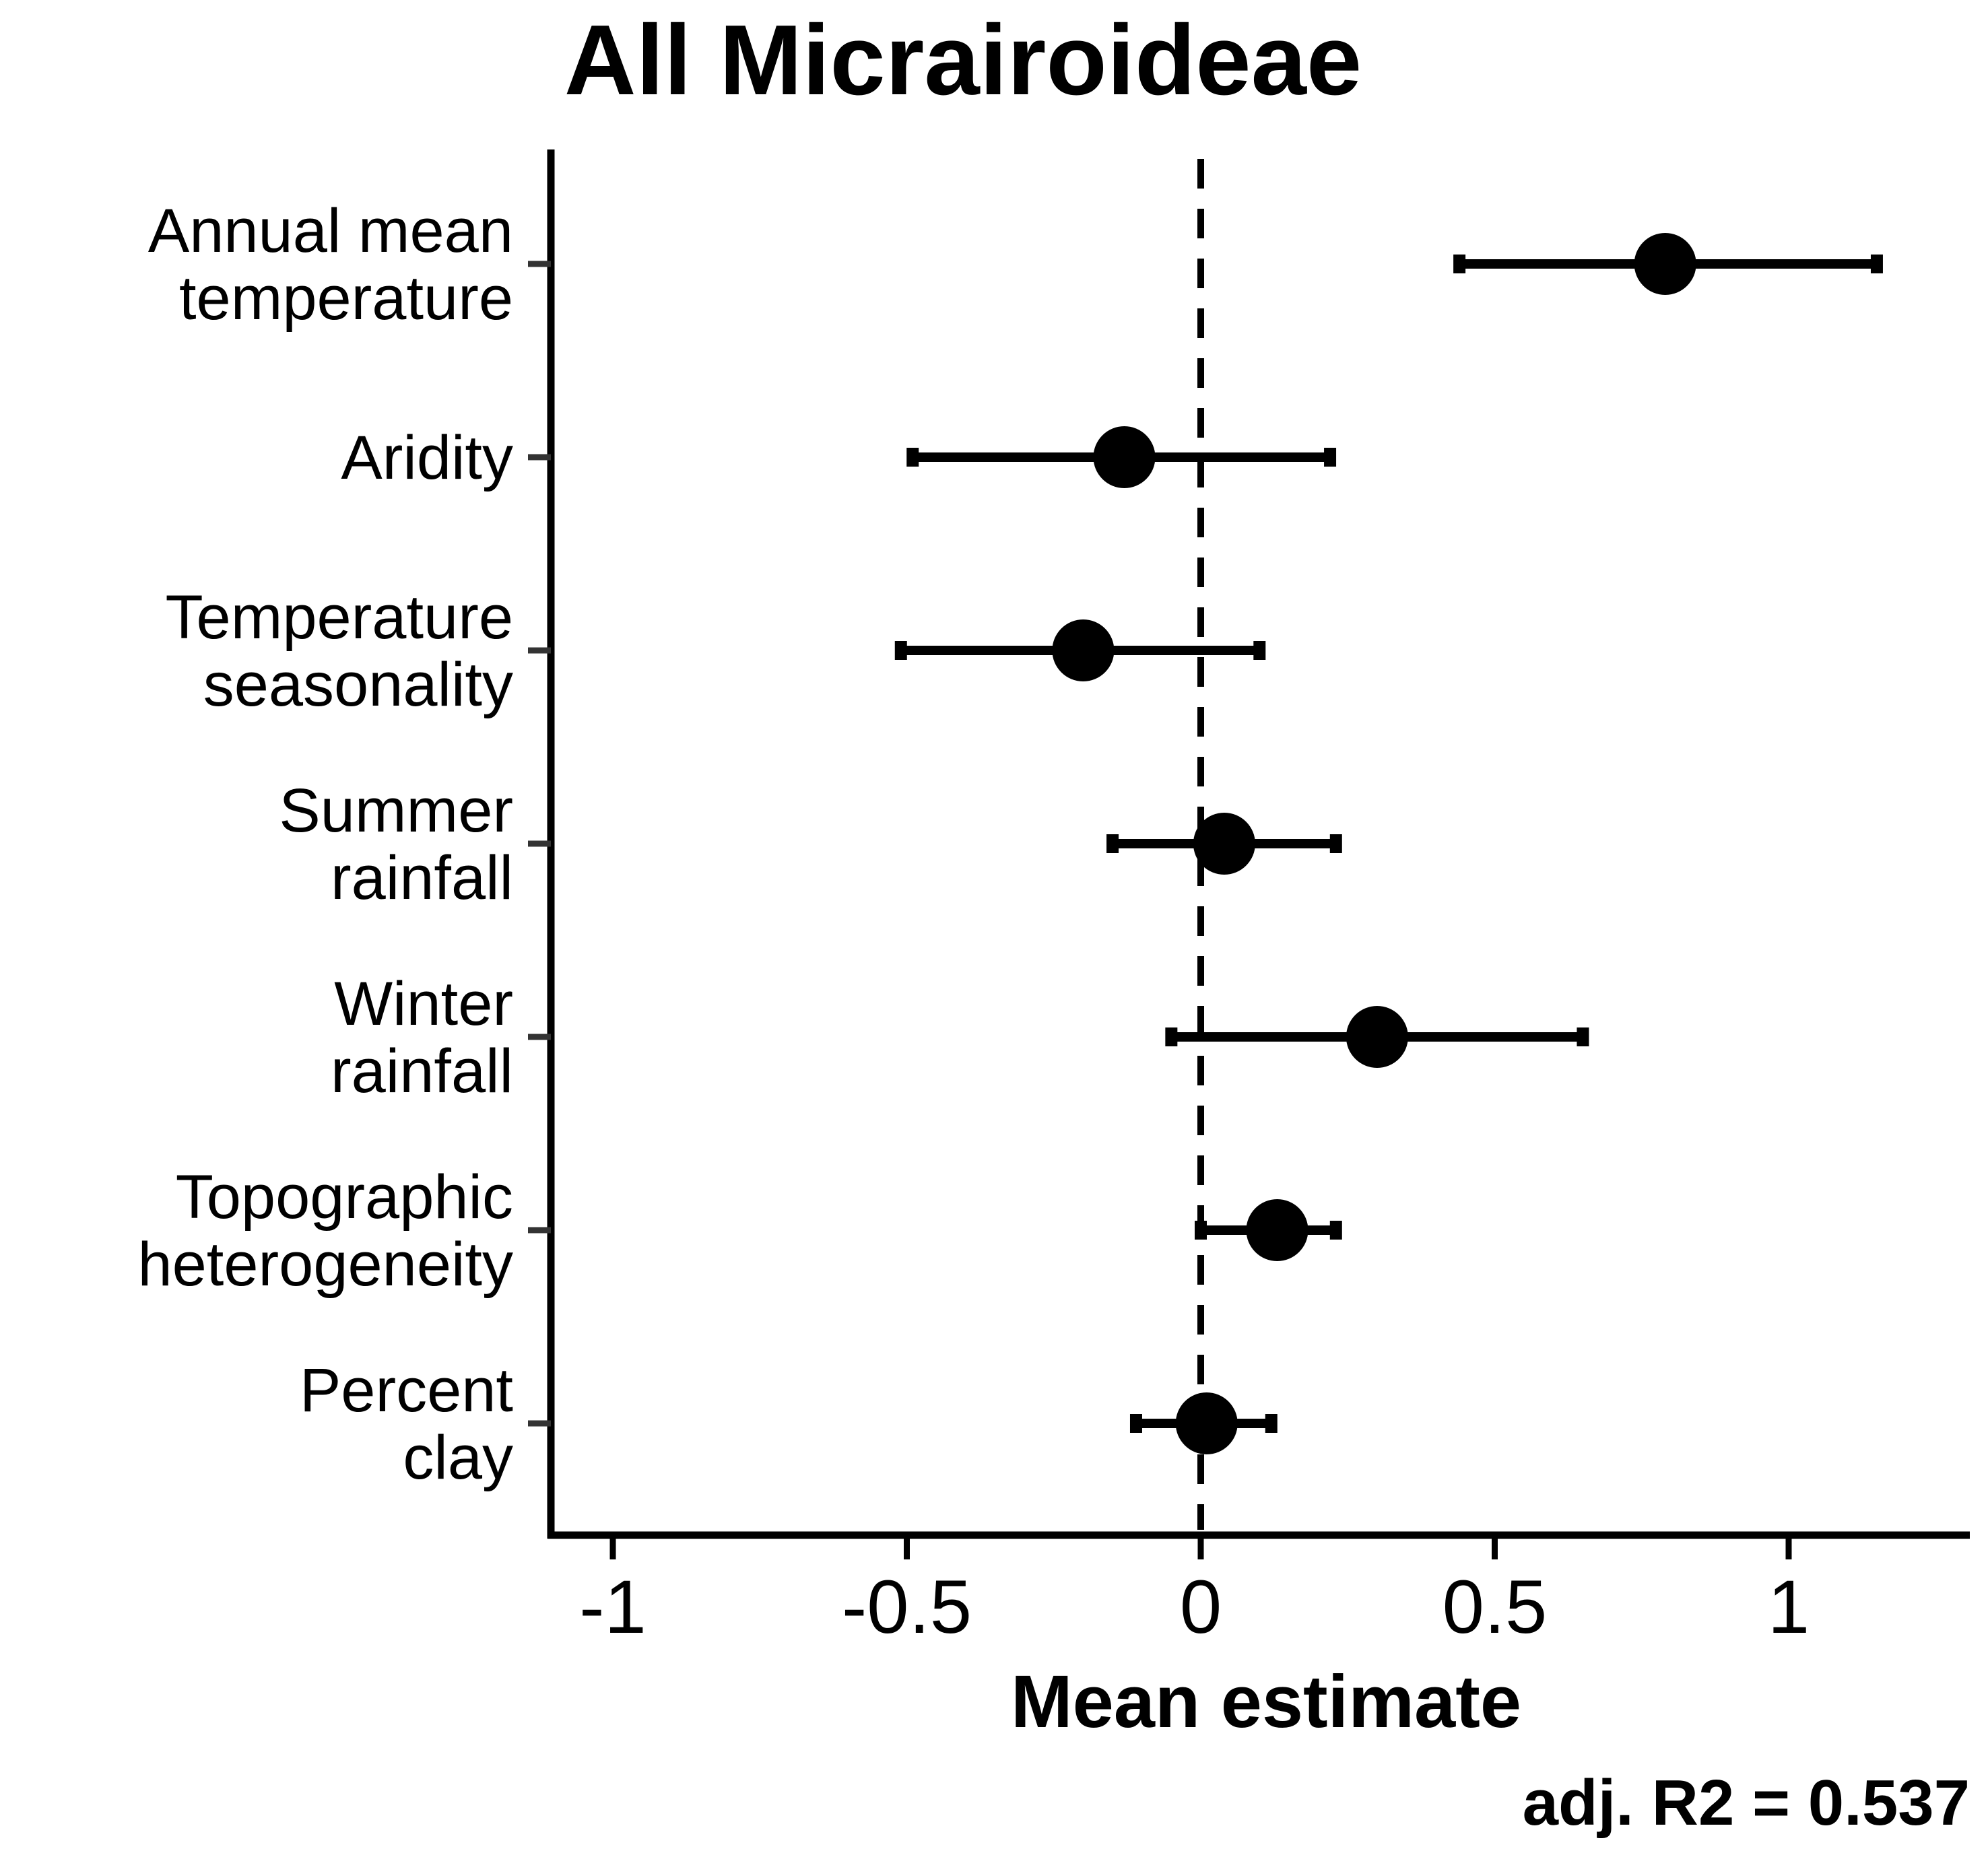 The width and height of the screenshot is (1988, 1855). Describe the element at coordinates (340, 651) in the screenshot. I see `y-category-label: Temperature seasonality` at that location.